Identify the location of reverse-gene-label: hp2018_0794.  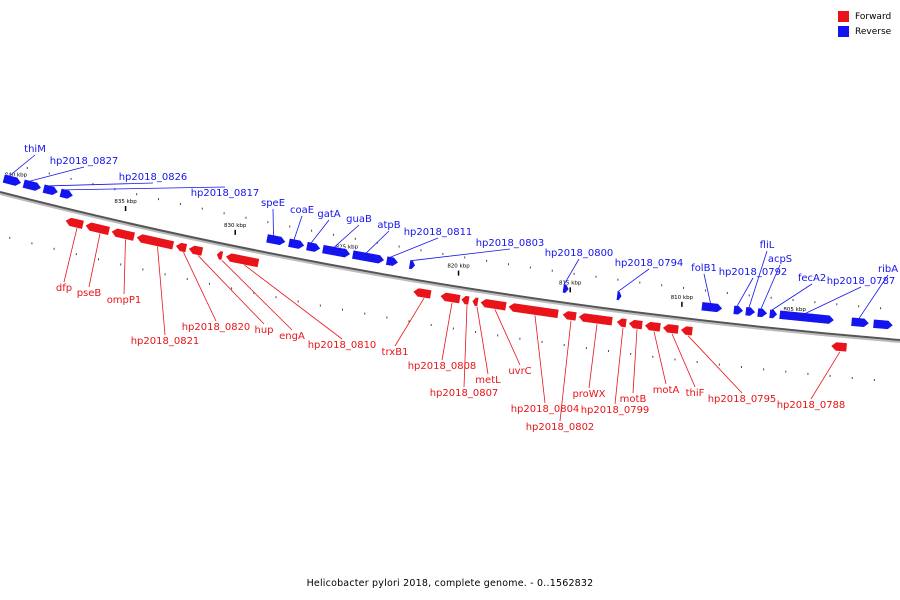
(649, 263).